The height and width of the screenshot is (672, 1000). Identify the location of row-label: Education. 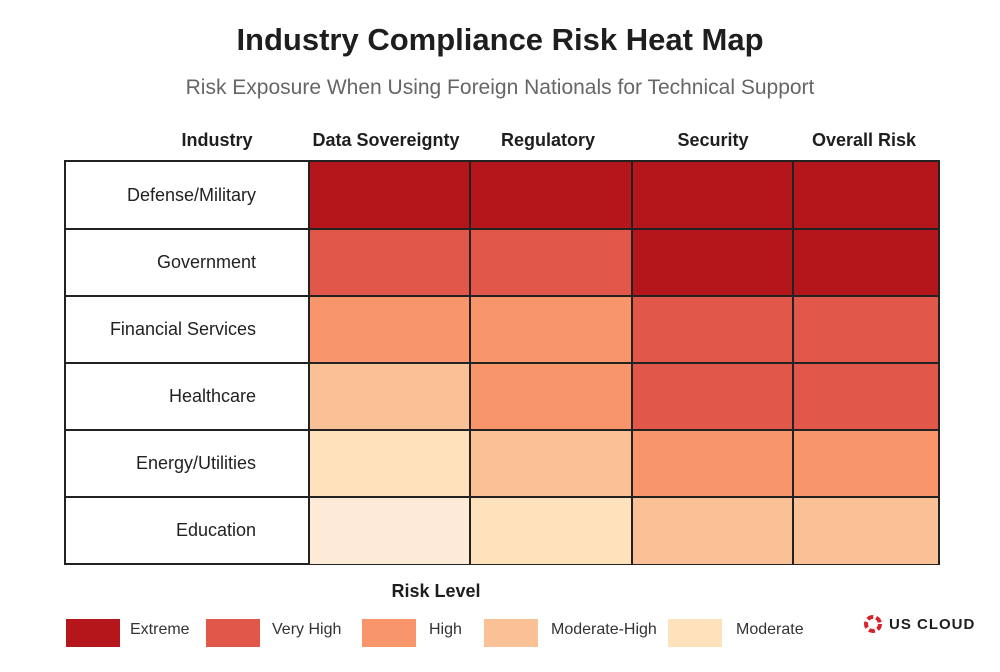
(215, 530).